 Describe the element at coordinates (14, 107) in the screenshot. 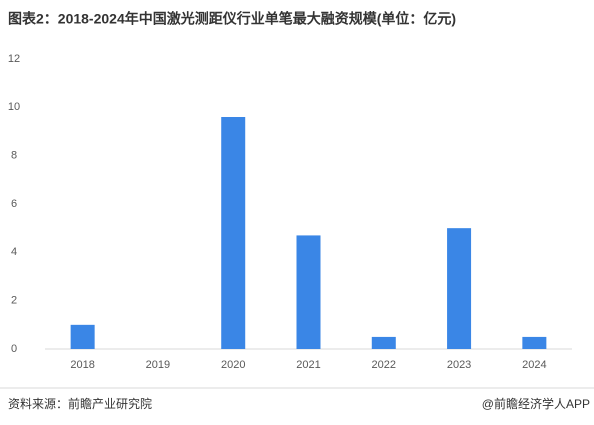

I see `y-tick-label: 10` at that location.